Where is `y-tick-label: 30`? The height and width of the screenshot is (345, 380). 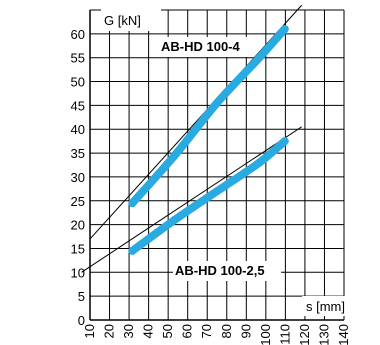 y-tick-label: 30 is located at coordinates (78, 177).